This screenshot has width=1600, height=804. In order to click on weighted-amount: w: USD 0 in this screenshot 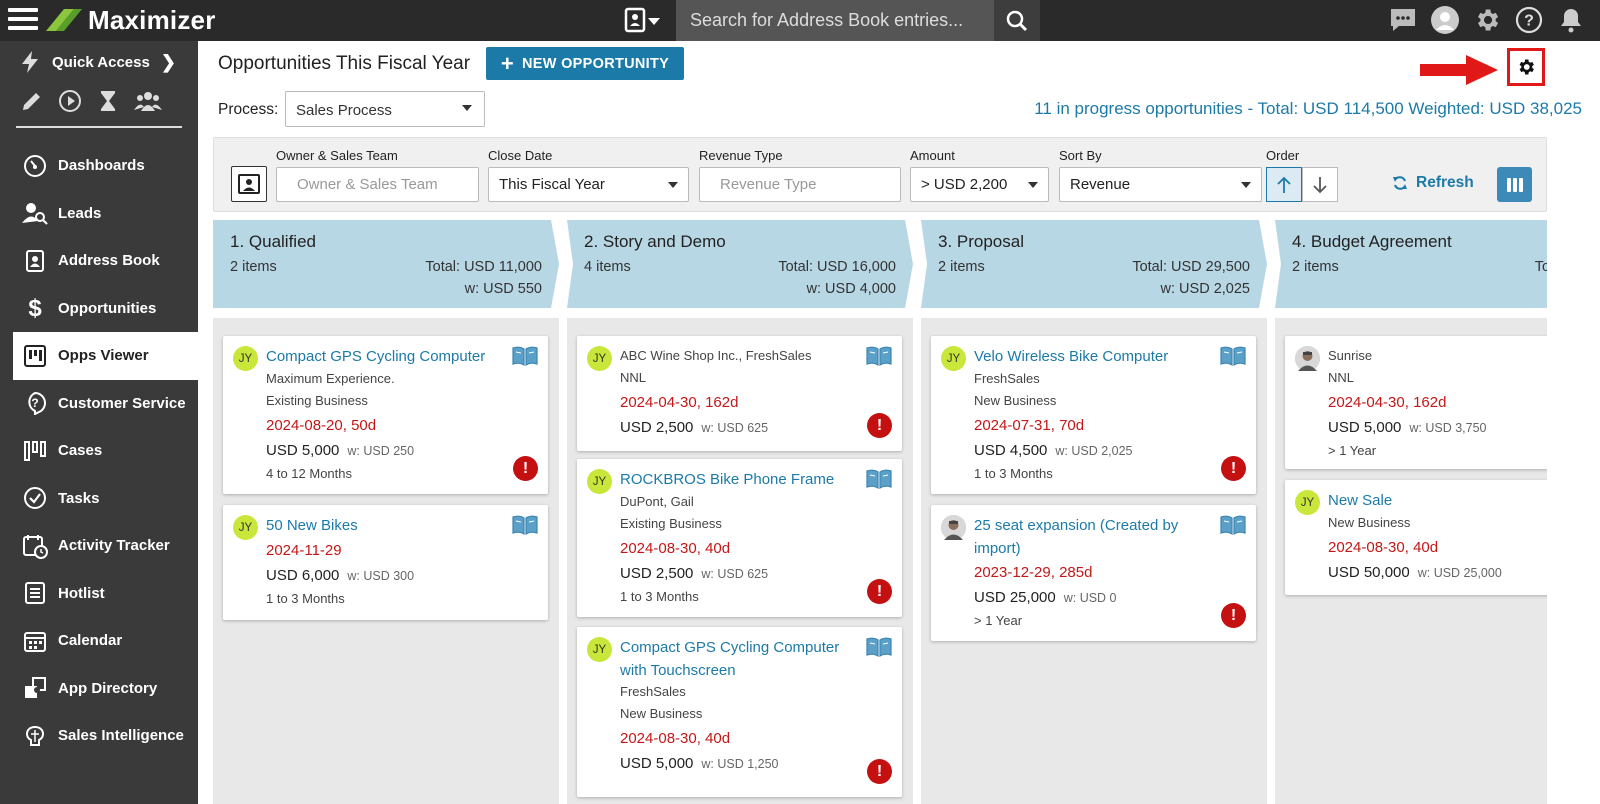, I will do `click(1090, 598)`.